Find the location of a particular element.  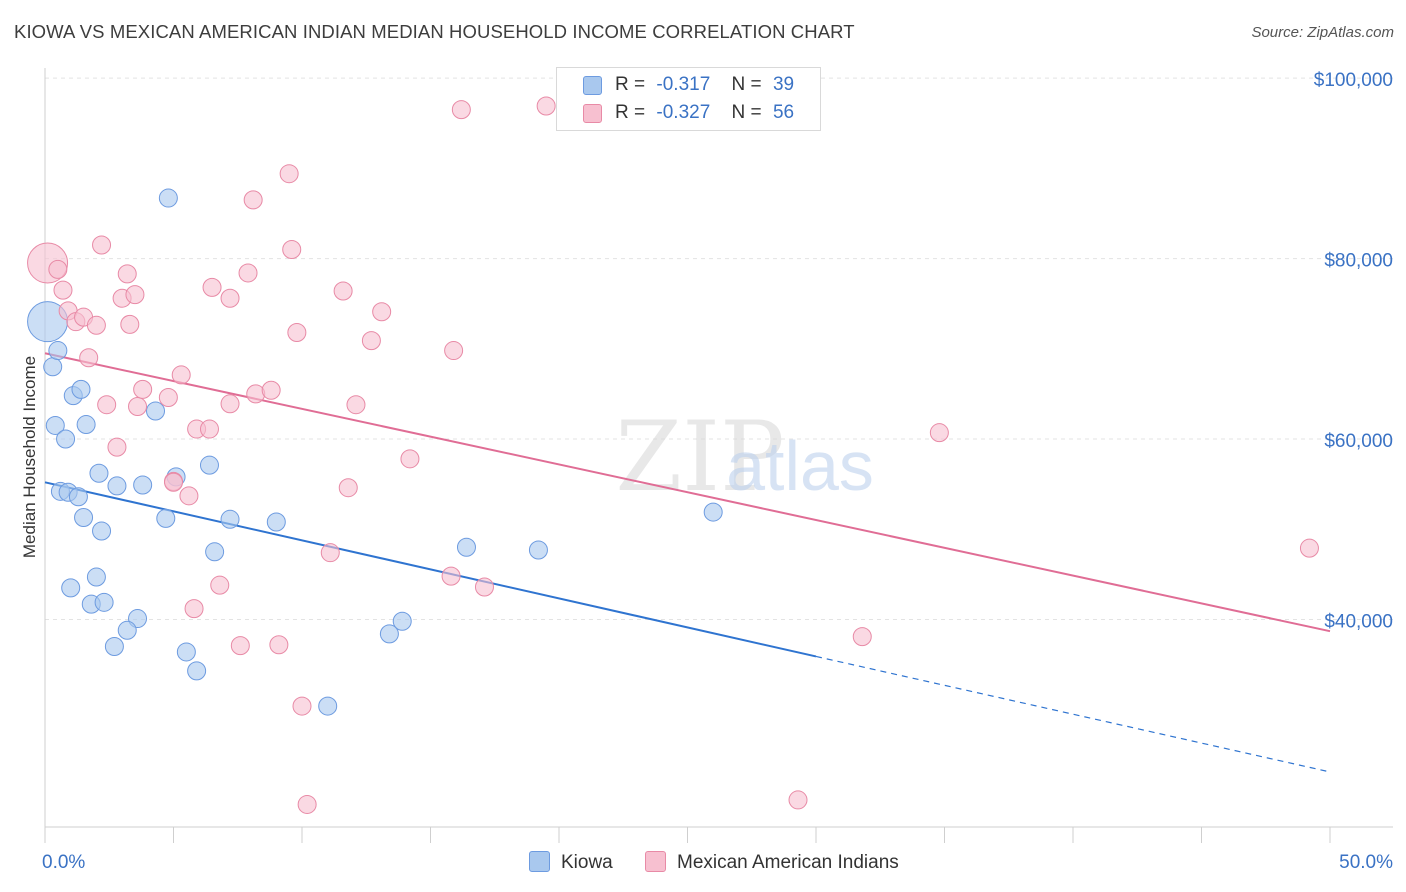

correlation-legend: R = -0.317 N = 39 R = -0.327 N = 56 is located at coordinates (688, 99).